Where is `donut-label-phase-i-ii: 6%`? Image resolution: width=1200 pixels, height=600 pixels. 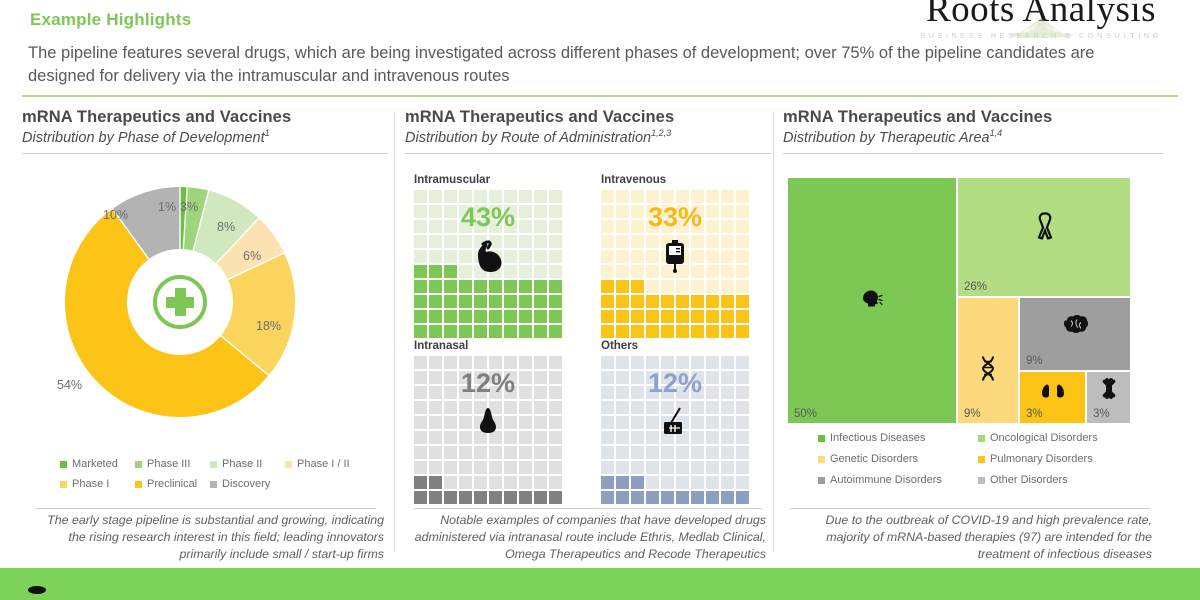 donut-label-phase-i-ii: 6% is located at coordinates (252, 256).